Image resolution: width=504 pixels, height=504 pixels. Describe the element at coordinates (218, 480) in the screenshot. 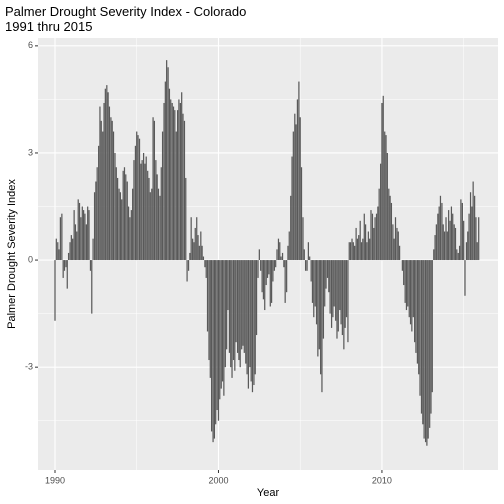

I see `x-tick-label: 2000` at that location.